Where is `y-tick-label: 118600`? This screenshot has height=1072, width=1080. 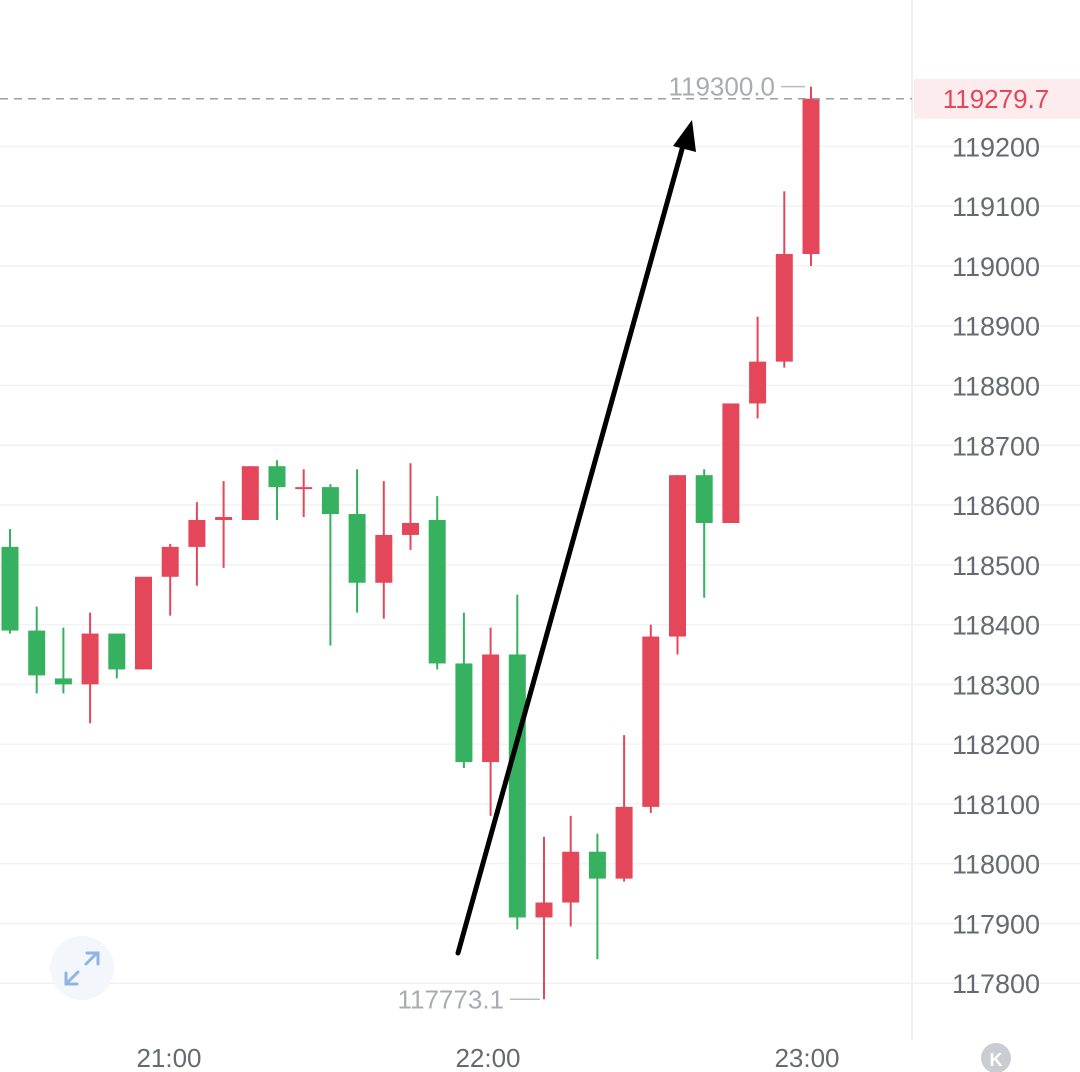
y-tick-label: 118600 is located at coordinates (996, 506).